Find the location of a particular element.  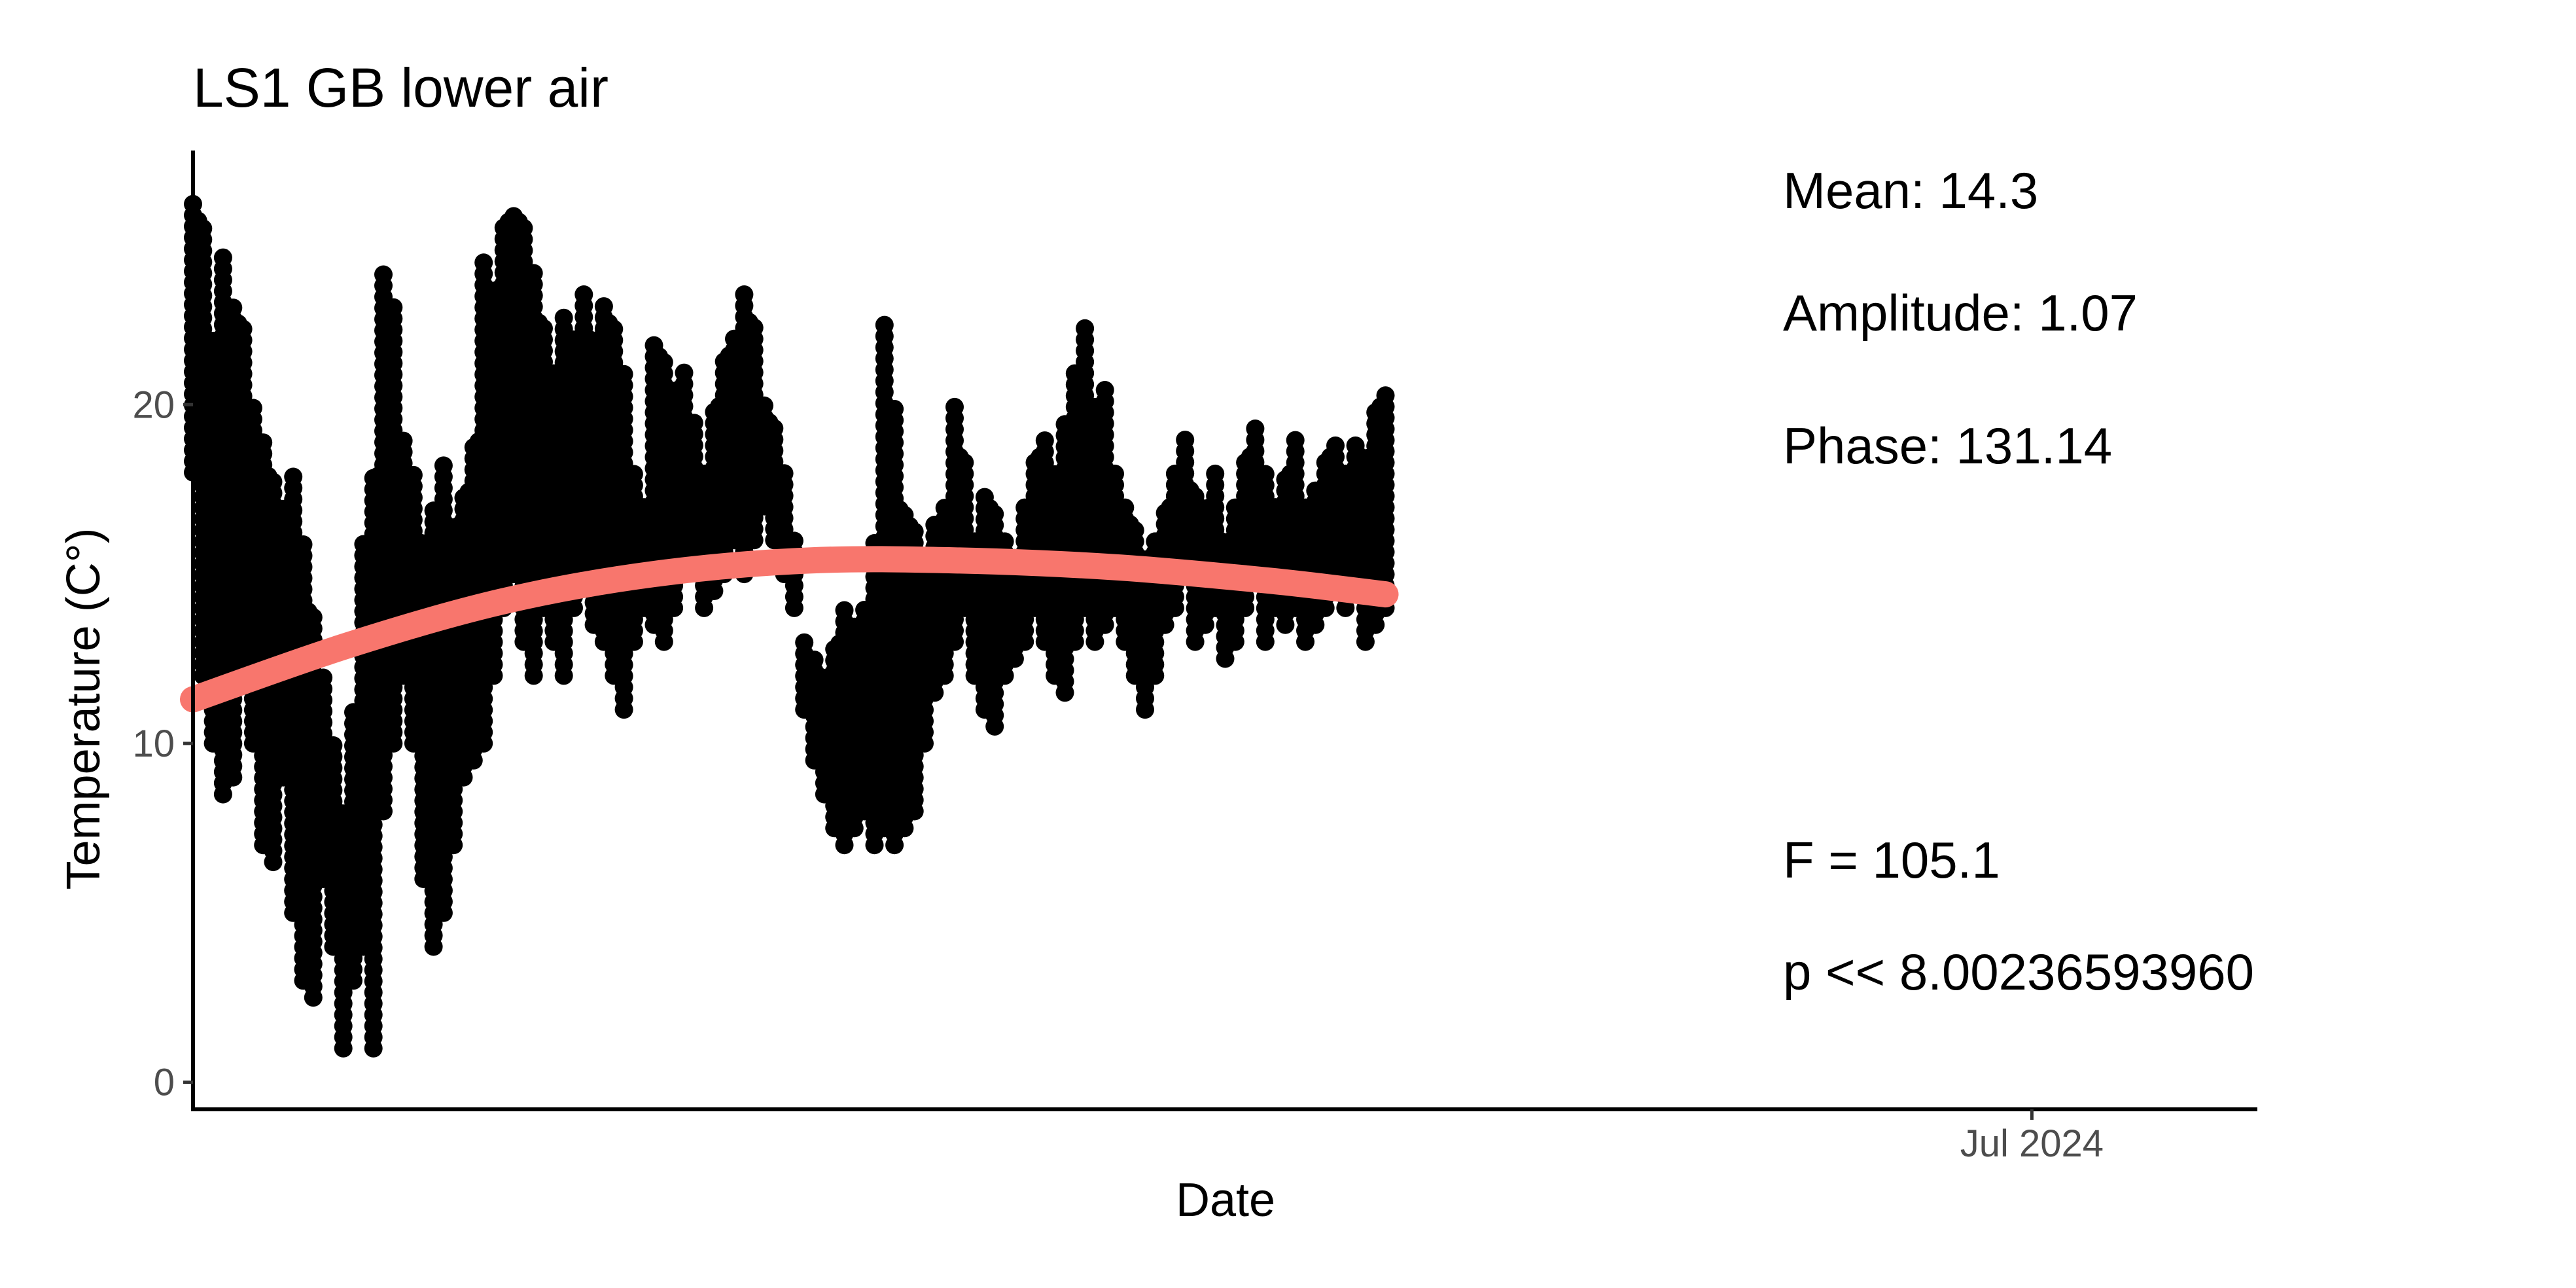

y-axis-title: Temperature (C°) is located at coordinates (84, 709).